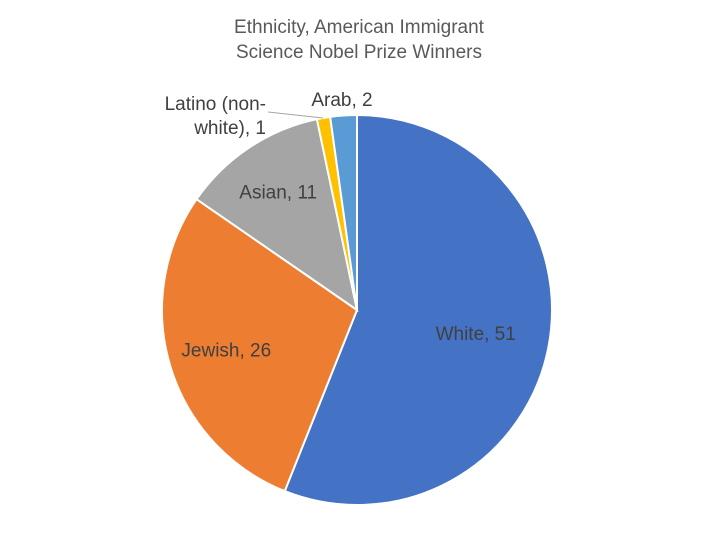 The width and height of the screenshot is (718, 547). I want to click on chart-title-line-1: Ethnicity, American Immigrant, so click(359, 27).